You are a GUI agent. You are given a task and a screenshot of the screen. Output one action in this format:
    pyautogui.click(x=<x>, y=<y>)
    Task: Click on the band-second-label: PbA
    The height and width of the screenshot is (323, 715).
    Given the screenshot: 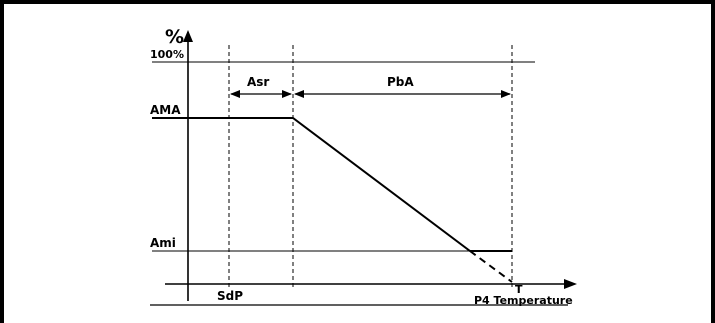 What is the action you would take?
    pyautogui.click(x=400, y=82)
    